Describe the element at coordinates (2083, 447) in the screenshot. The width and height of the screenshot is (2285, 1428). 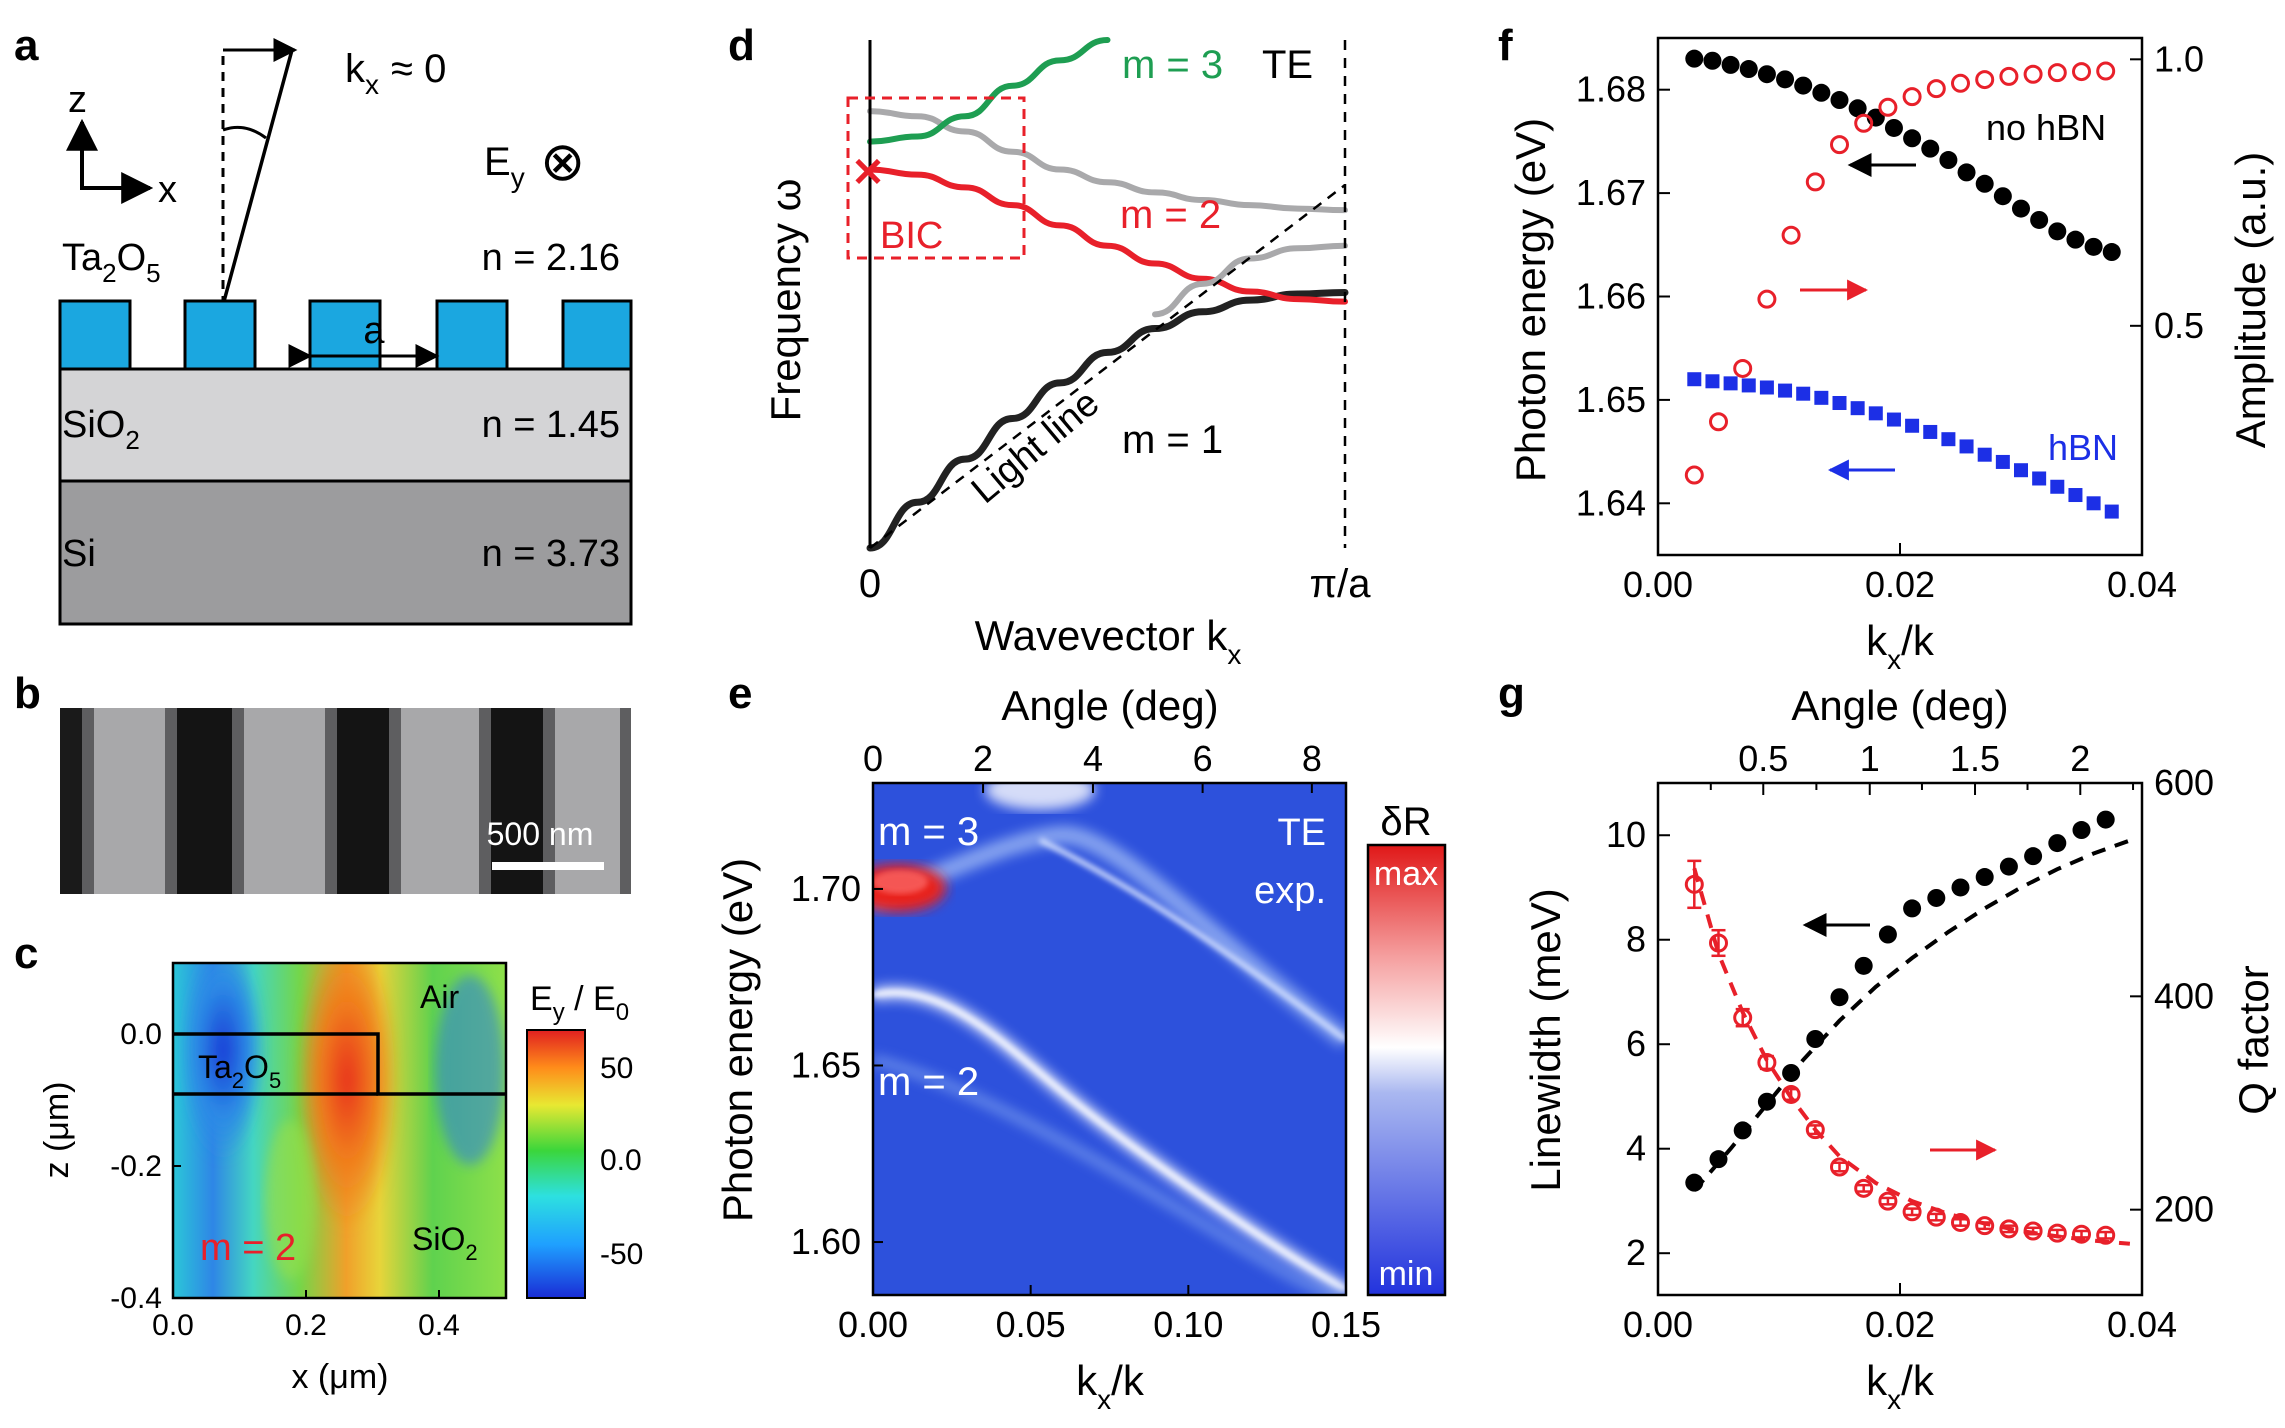
I see `f-label-hbn: hBN` at that location.